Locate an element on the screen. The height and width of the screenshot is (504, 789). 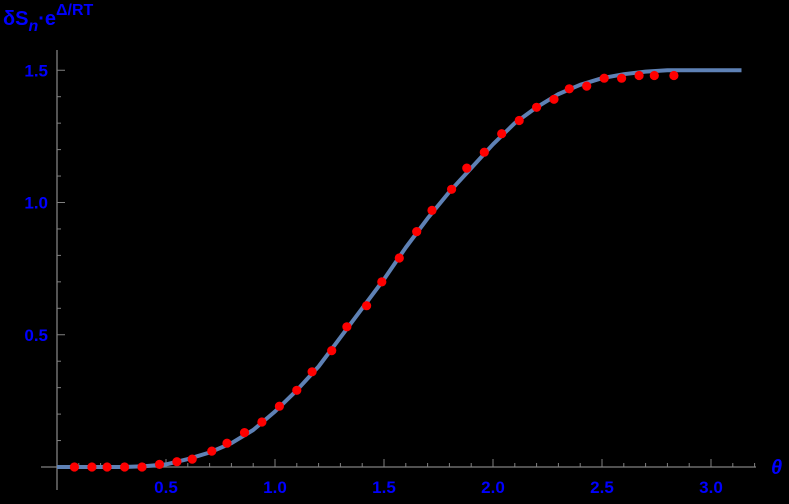
y-tick-labels: 0.5 1.0 1.5 is located at coordinates (36, 203).